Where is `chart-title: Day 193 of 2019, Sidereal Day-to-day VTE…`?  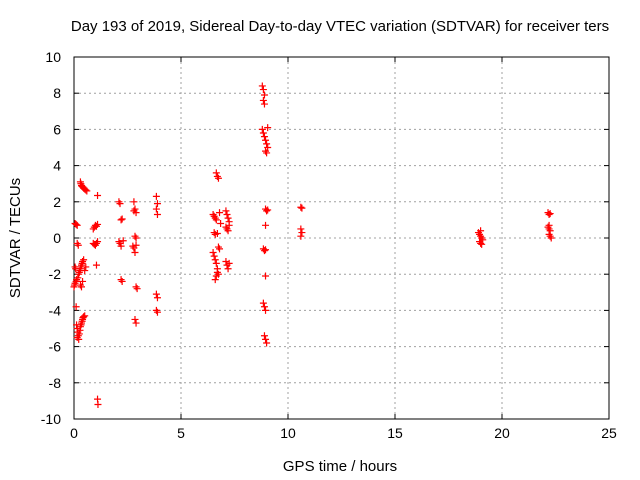
chart-title: Day 193 of 2019, Sidereal Day-to-day VTE… is located at coordinates (340, 26).